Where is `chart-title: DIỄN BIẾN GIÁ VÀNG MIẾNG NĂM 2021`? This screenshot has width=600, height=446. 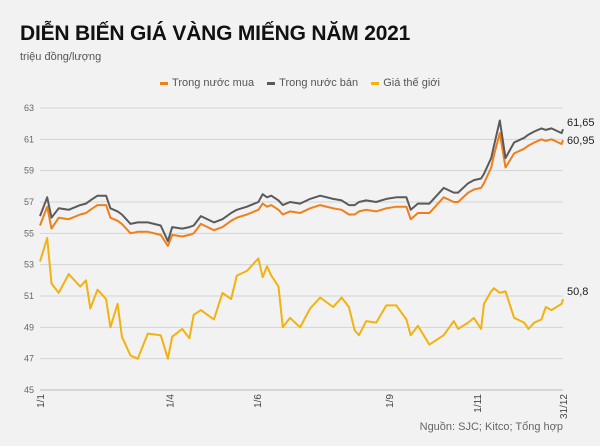 chart-title: DIỄN BIẾN GIÁ VÀNG MIẾNG NĂM 2021 is located at coordinates (215, 33).